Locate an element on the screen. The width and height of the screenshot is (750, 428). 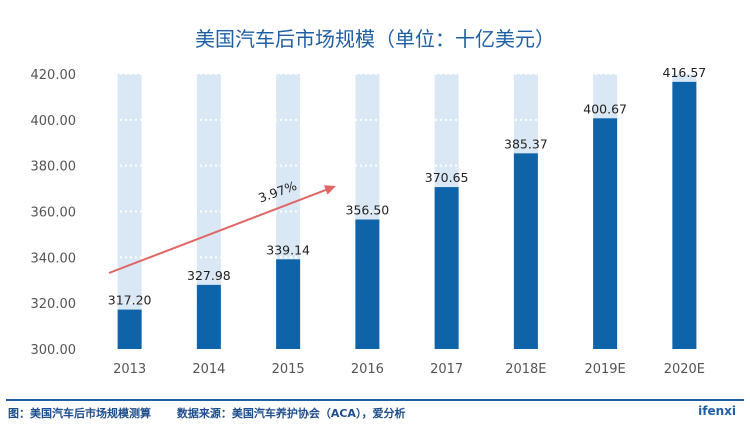
bar-2018E is located at coordinates (525, 251).